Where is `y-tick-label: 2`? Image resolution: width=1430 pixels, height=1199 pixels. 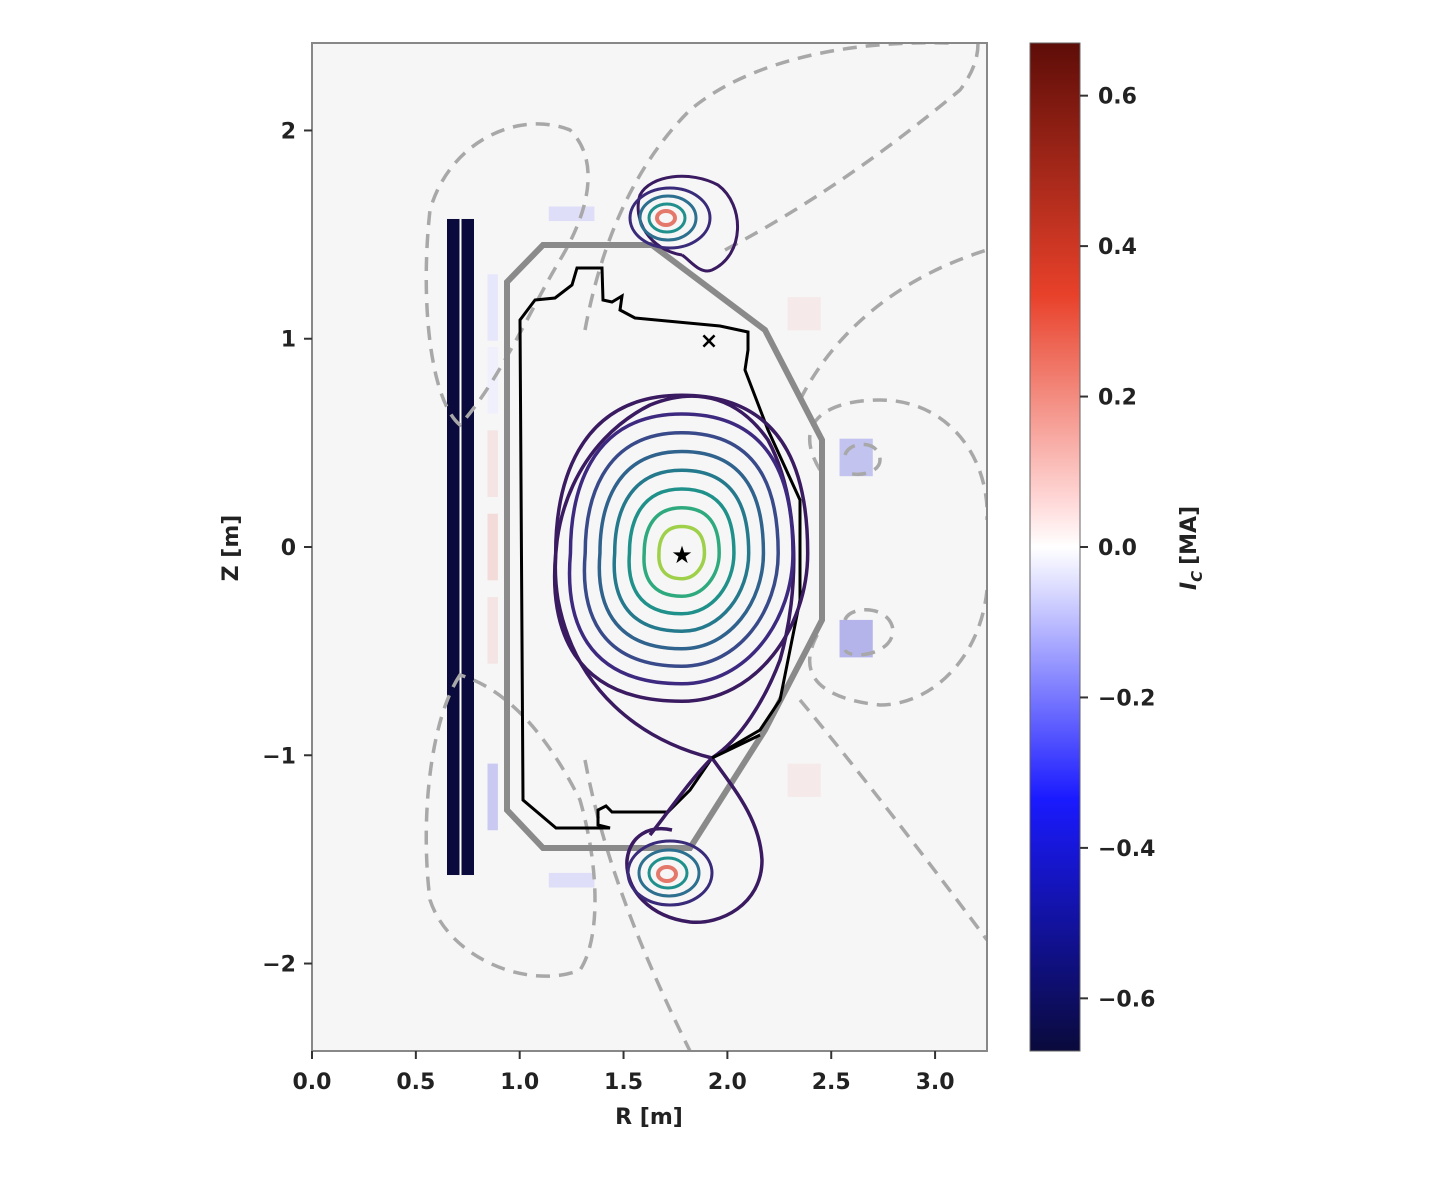 y-tick-label: 2 is located at coordinates (288, 131).